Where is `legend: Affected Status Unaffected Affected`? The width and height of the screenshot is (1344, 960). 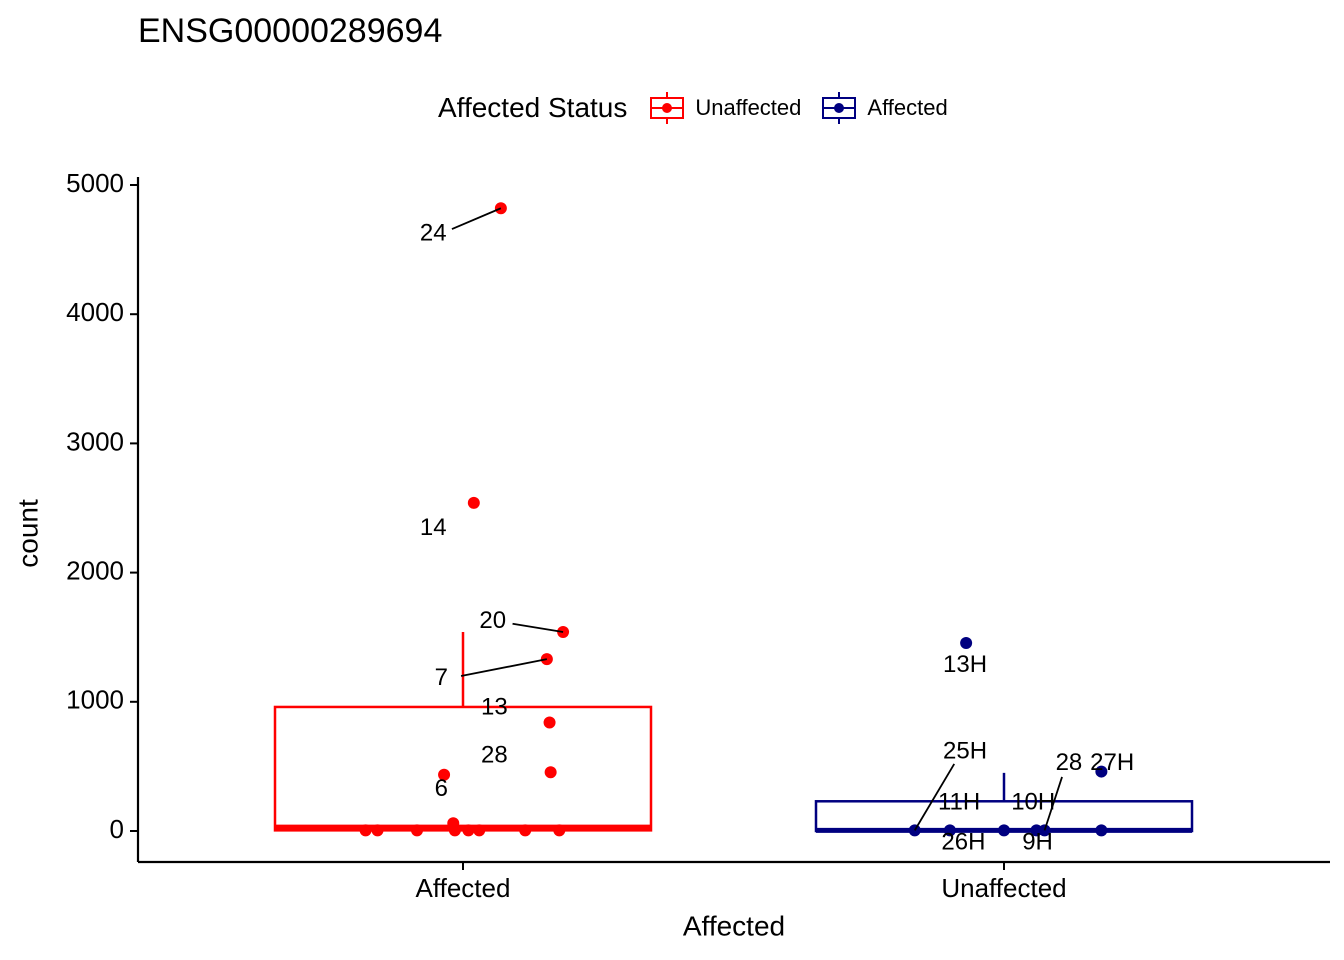 legend: Affected Status Unaffected Affected is located at coordinates (703, 108).